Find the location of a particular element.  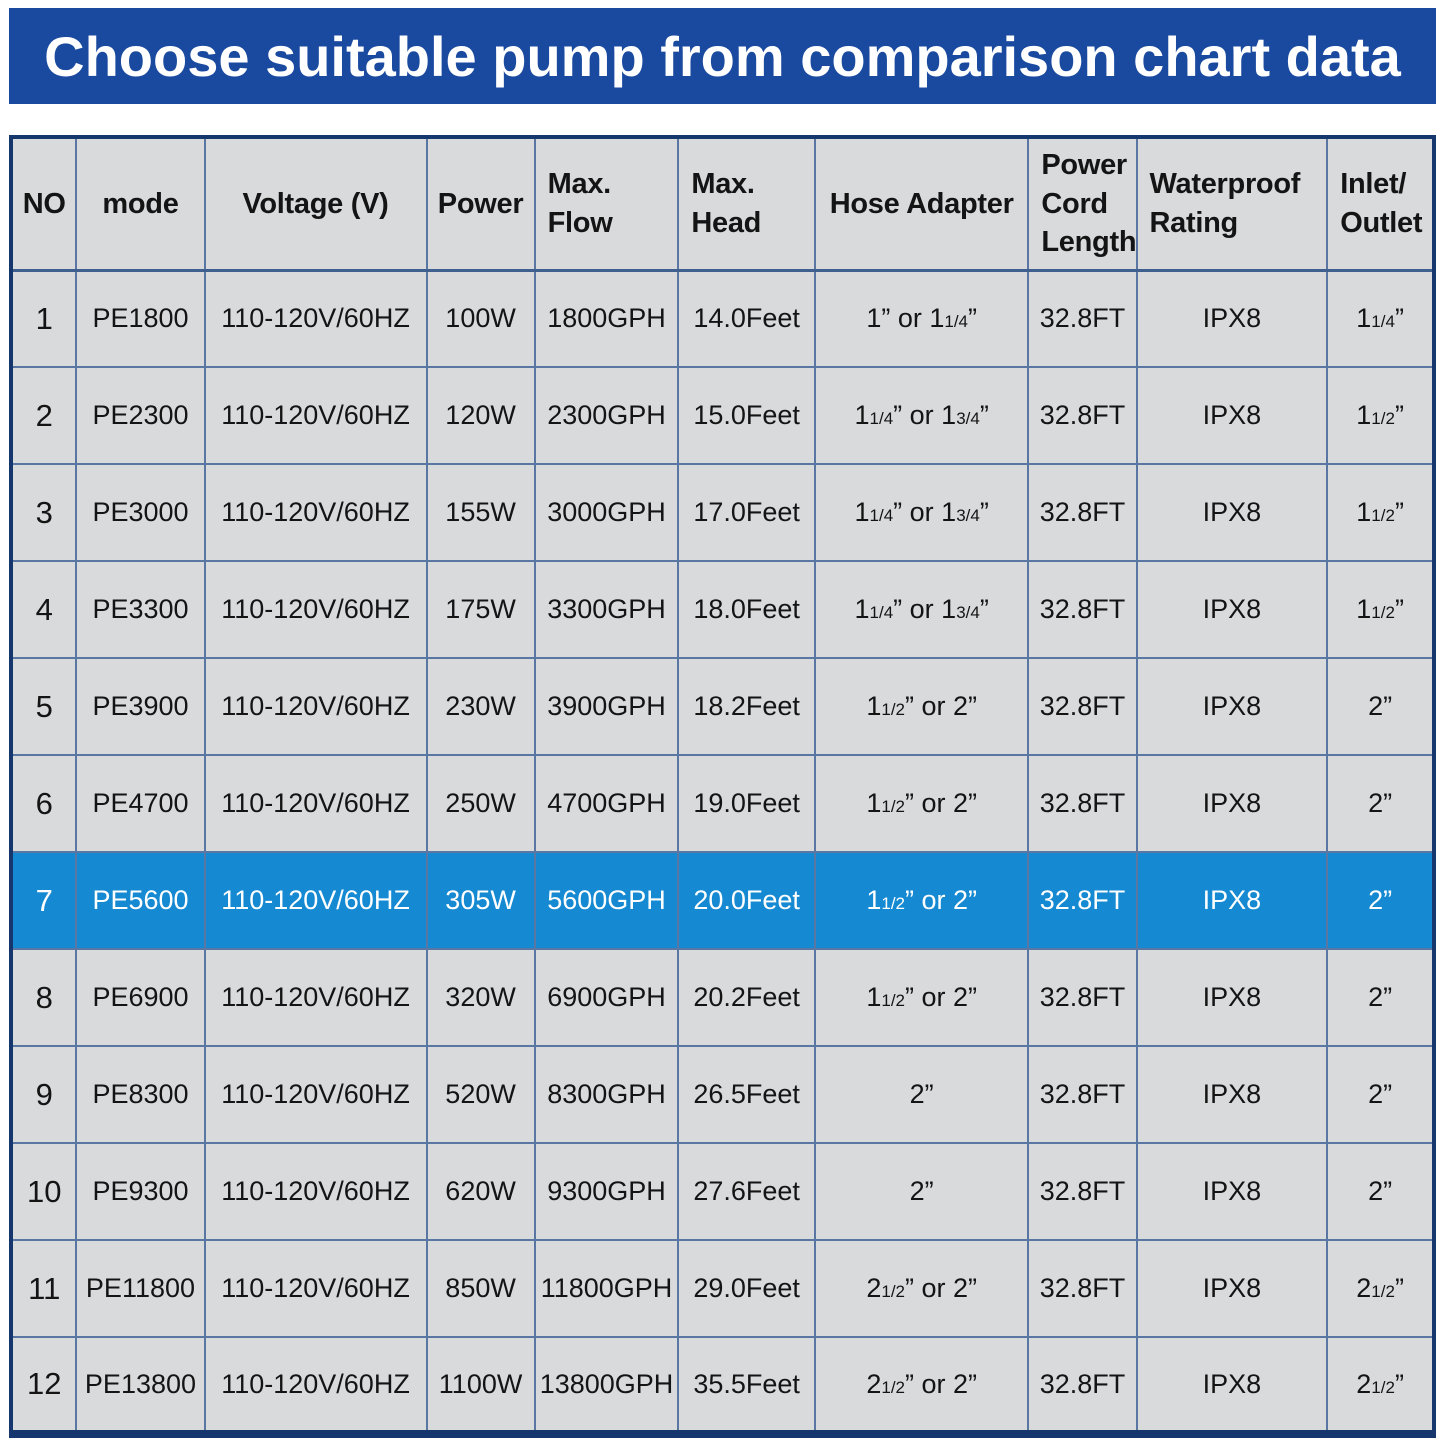

cell-power: 850W is located at coordinates (480, 1288).